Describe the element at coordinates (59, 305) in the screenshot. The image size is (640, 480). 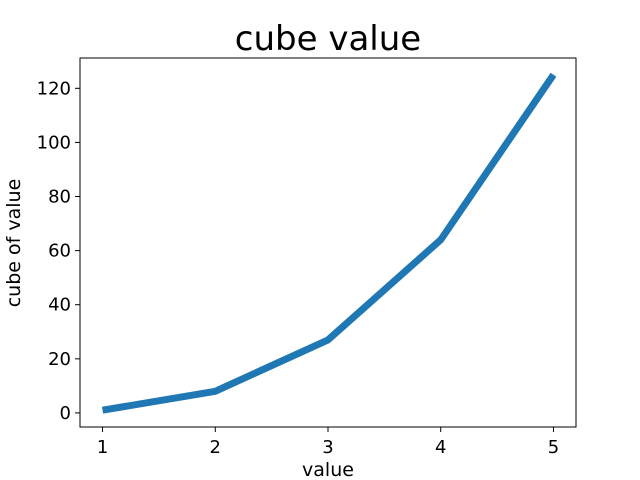
I see `y-tick-label: 40` at that location.